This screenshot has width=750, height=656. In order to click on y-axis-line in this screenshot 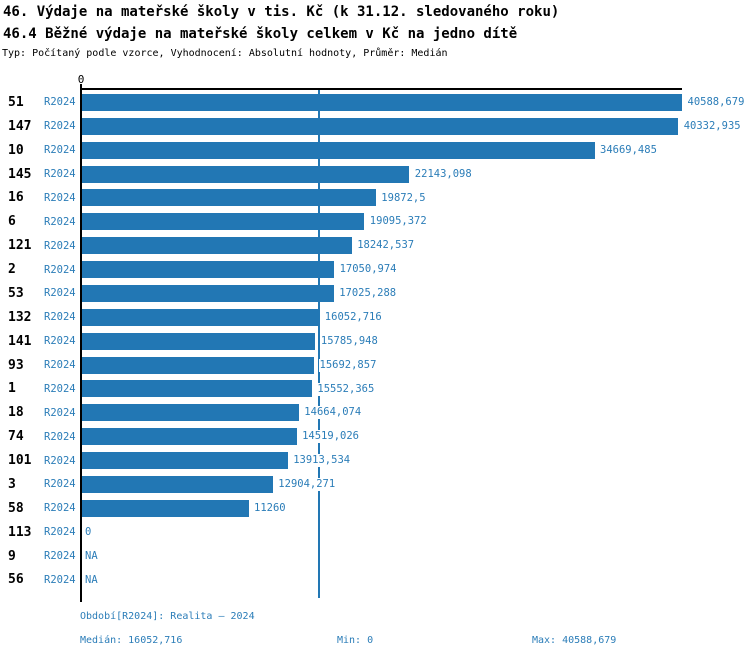, I will do `click(81, 343)`.